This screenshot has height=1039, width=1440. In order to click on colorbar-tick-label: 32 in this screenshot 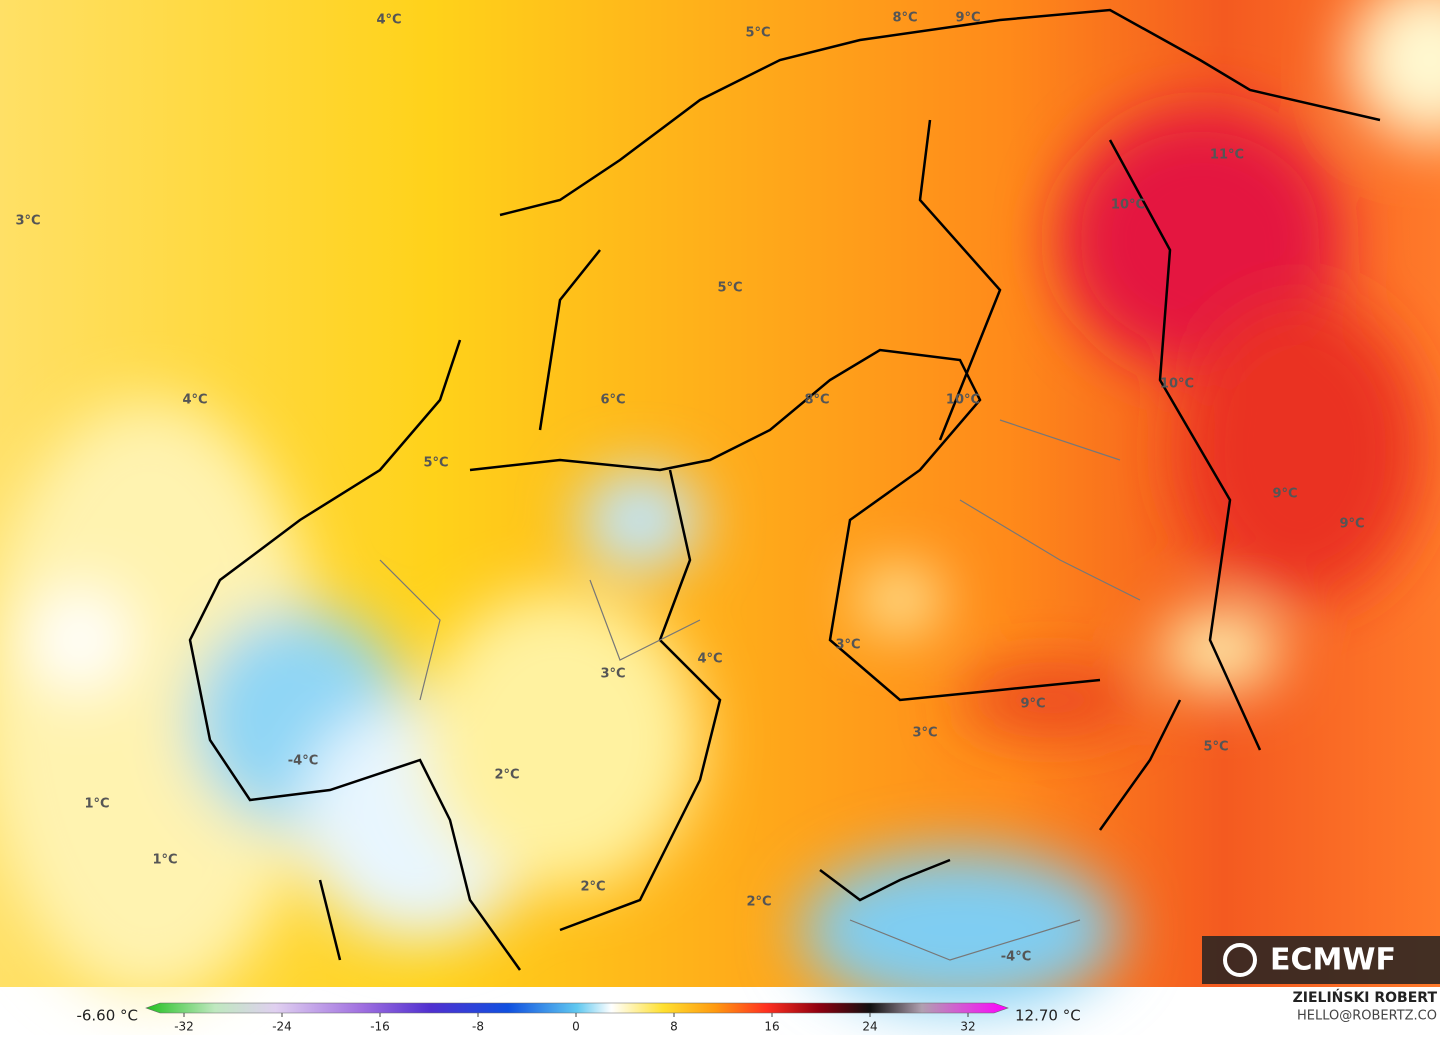, I will do `click(967, 1027)`.